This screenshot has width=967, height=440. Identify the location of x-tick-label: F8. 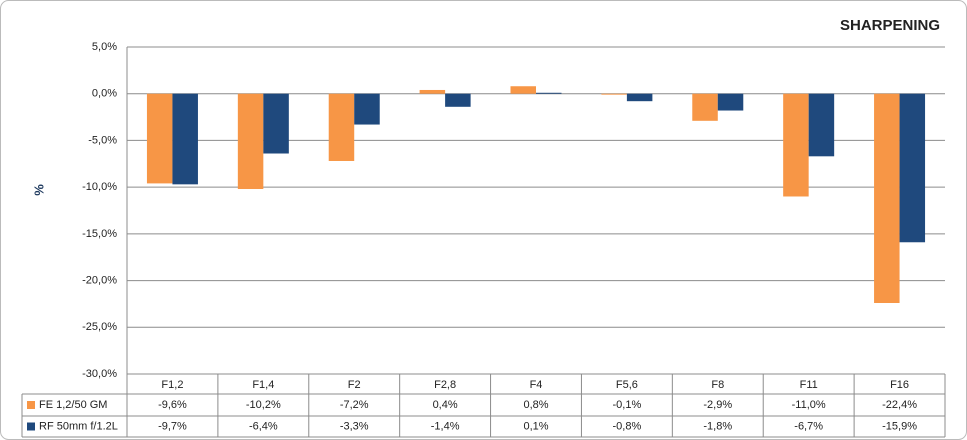
(717, 385).